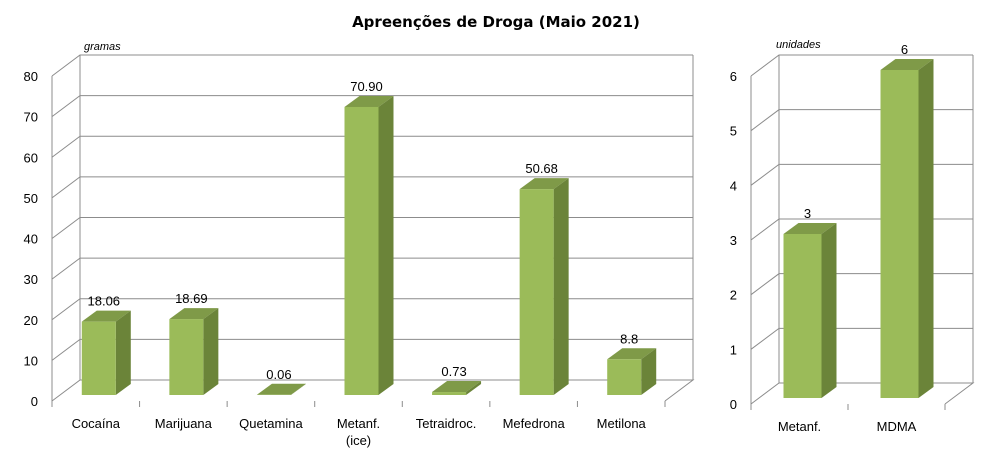 This screenshot has height=463, width=992. Describe the element at coordinates (733, 185) in the screenshot. I see `y-tick-label: 4` at that location.